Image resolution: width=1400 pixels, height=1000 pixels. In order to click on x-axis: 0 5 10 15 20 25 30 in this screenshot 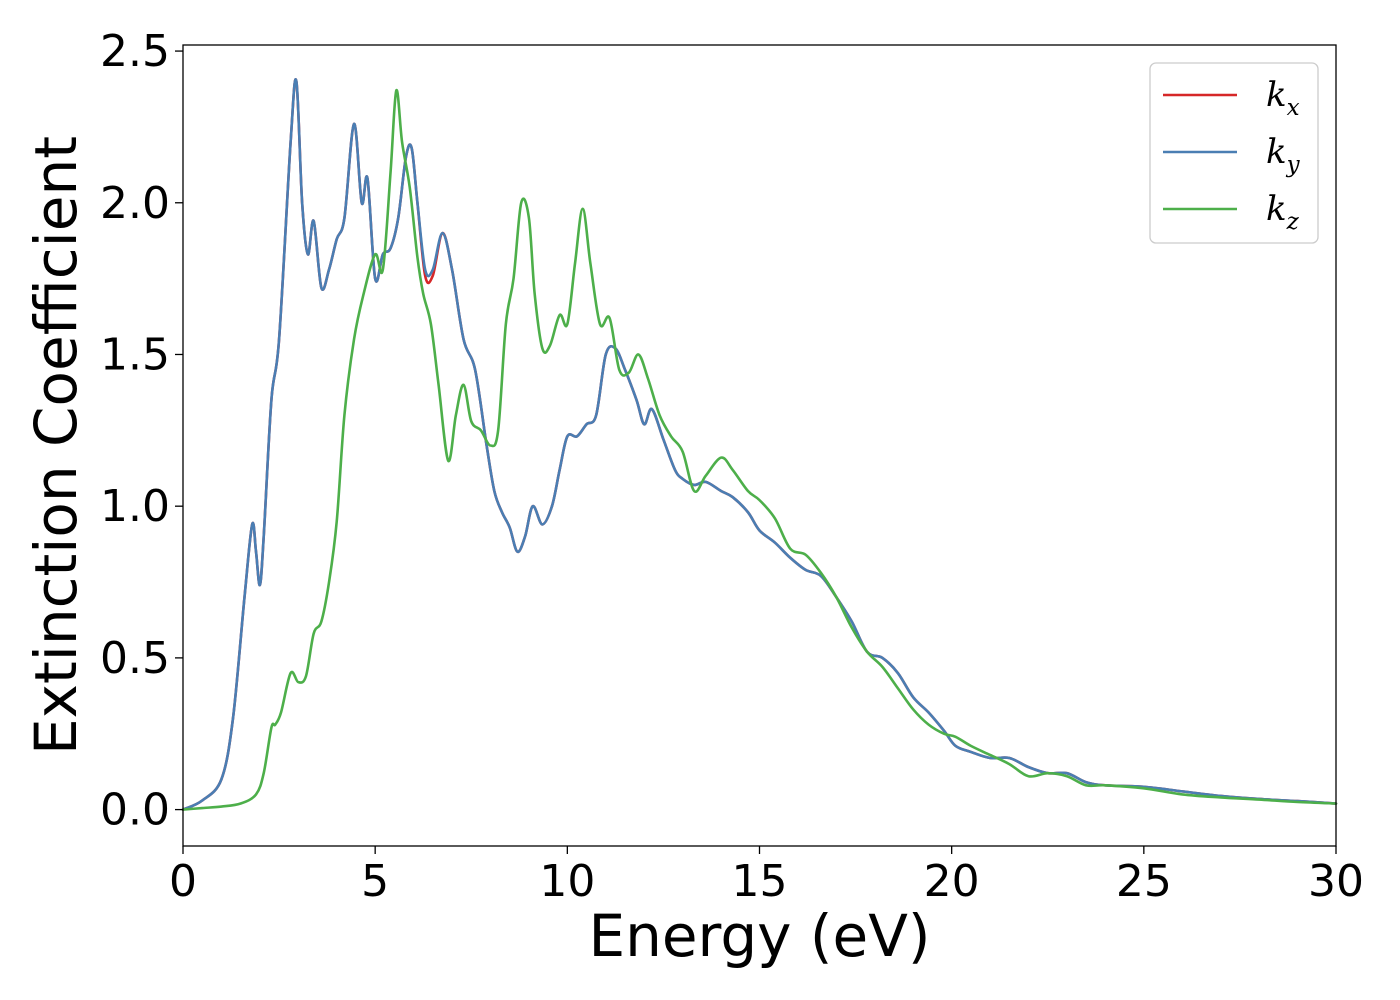, I will do `click(766, 876)`.